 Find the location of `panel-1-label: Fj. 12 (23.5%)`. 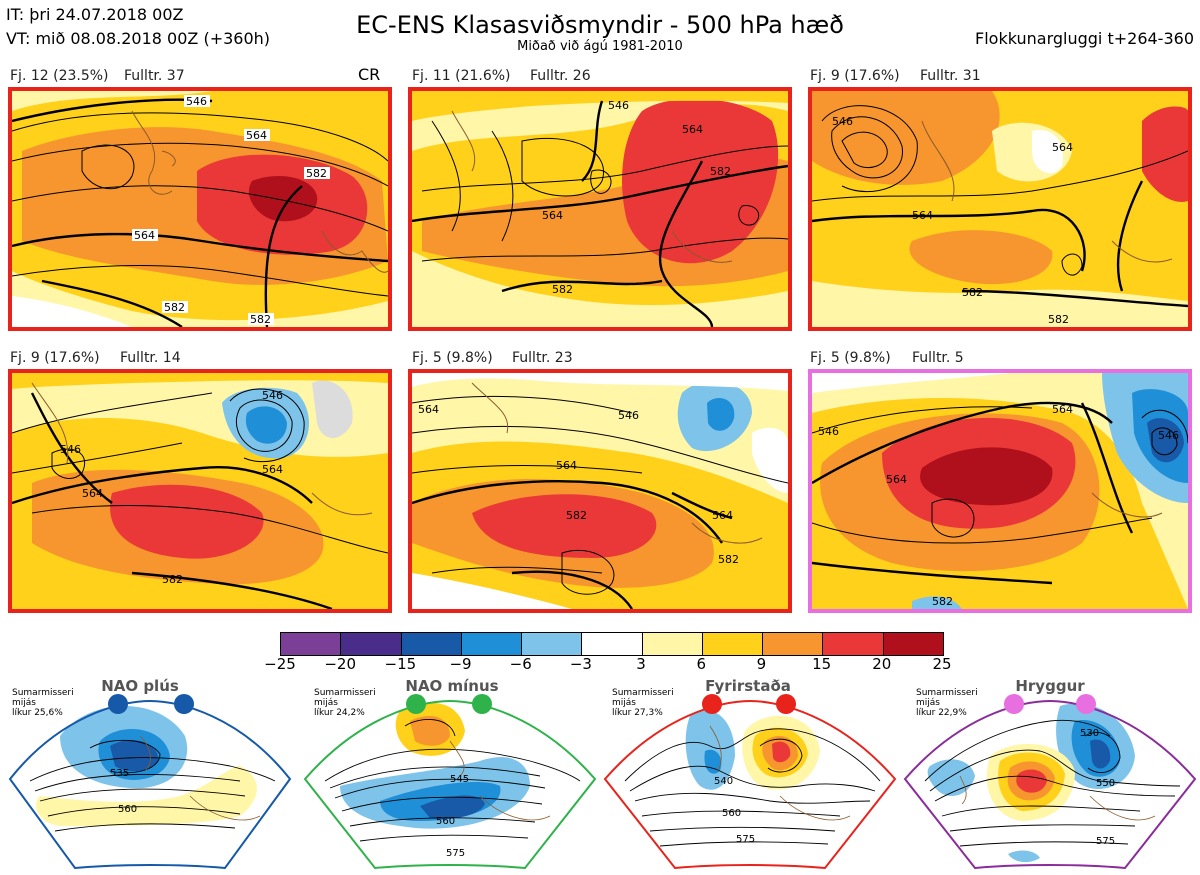

panel-1-label: Fj. 12 (23.5%) is located at coordinates (59, 76).